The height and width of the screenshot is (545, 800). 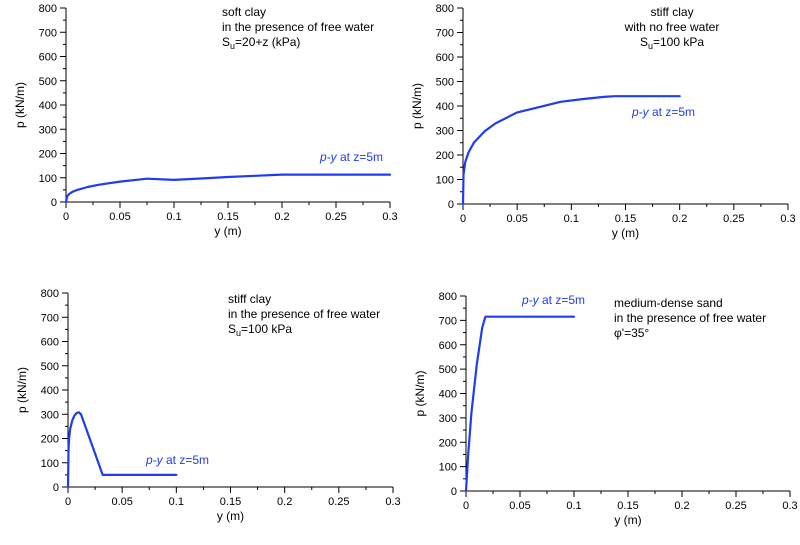 I want to click on annotation-line: φ'=35°, so click(x=631, y=333).